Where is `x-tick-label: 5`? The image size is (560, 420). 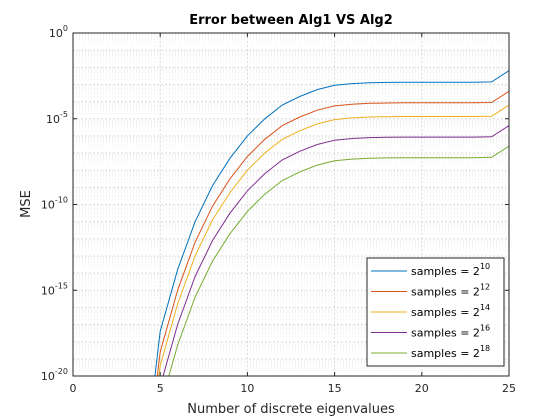 x-tick-label: 5 is located at coordinates (160, 388).